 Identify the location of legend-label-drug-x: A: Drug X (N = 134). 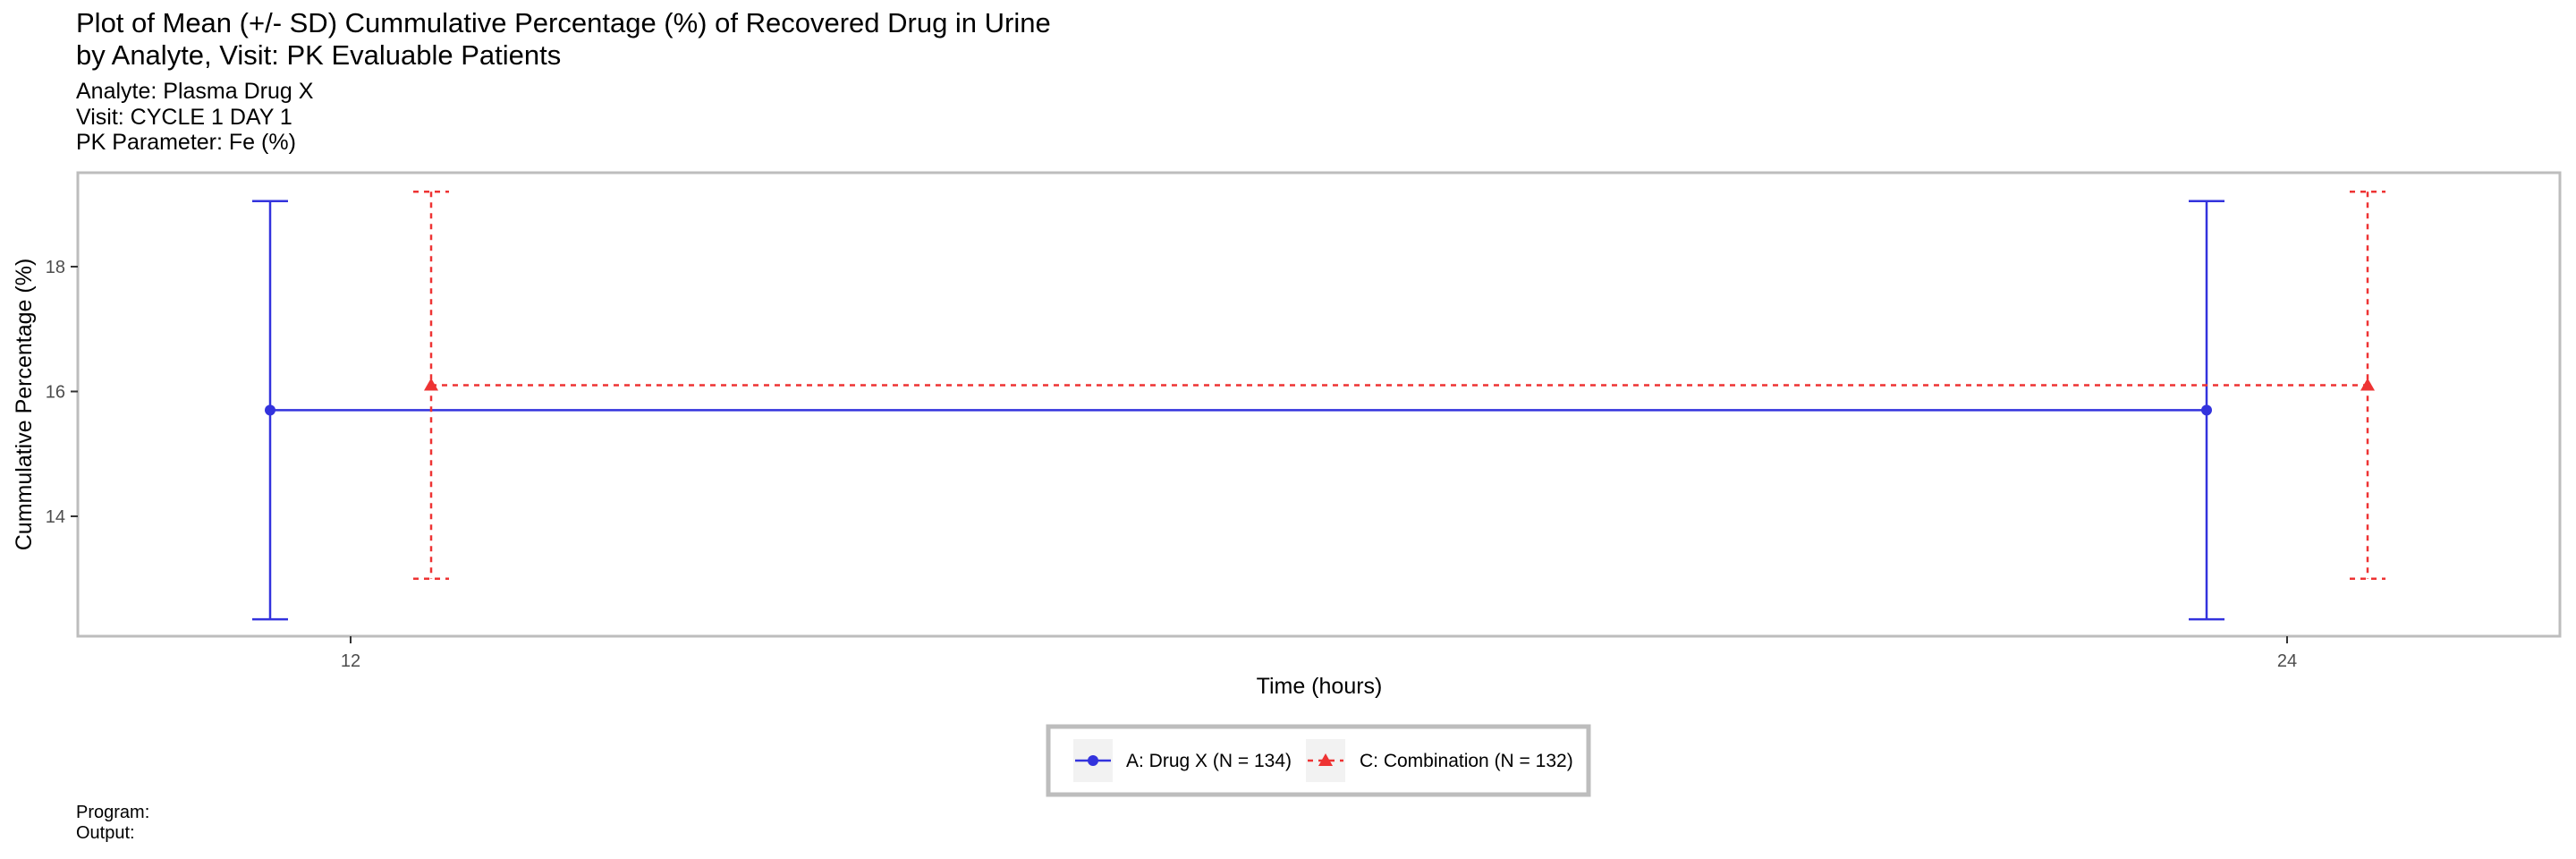
(1209, 761).